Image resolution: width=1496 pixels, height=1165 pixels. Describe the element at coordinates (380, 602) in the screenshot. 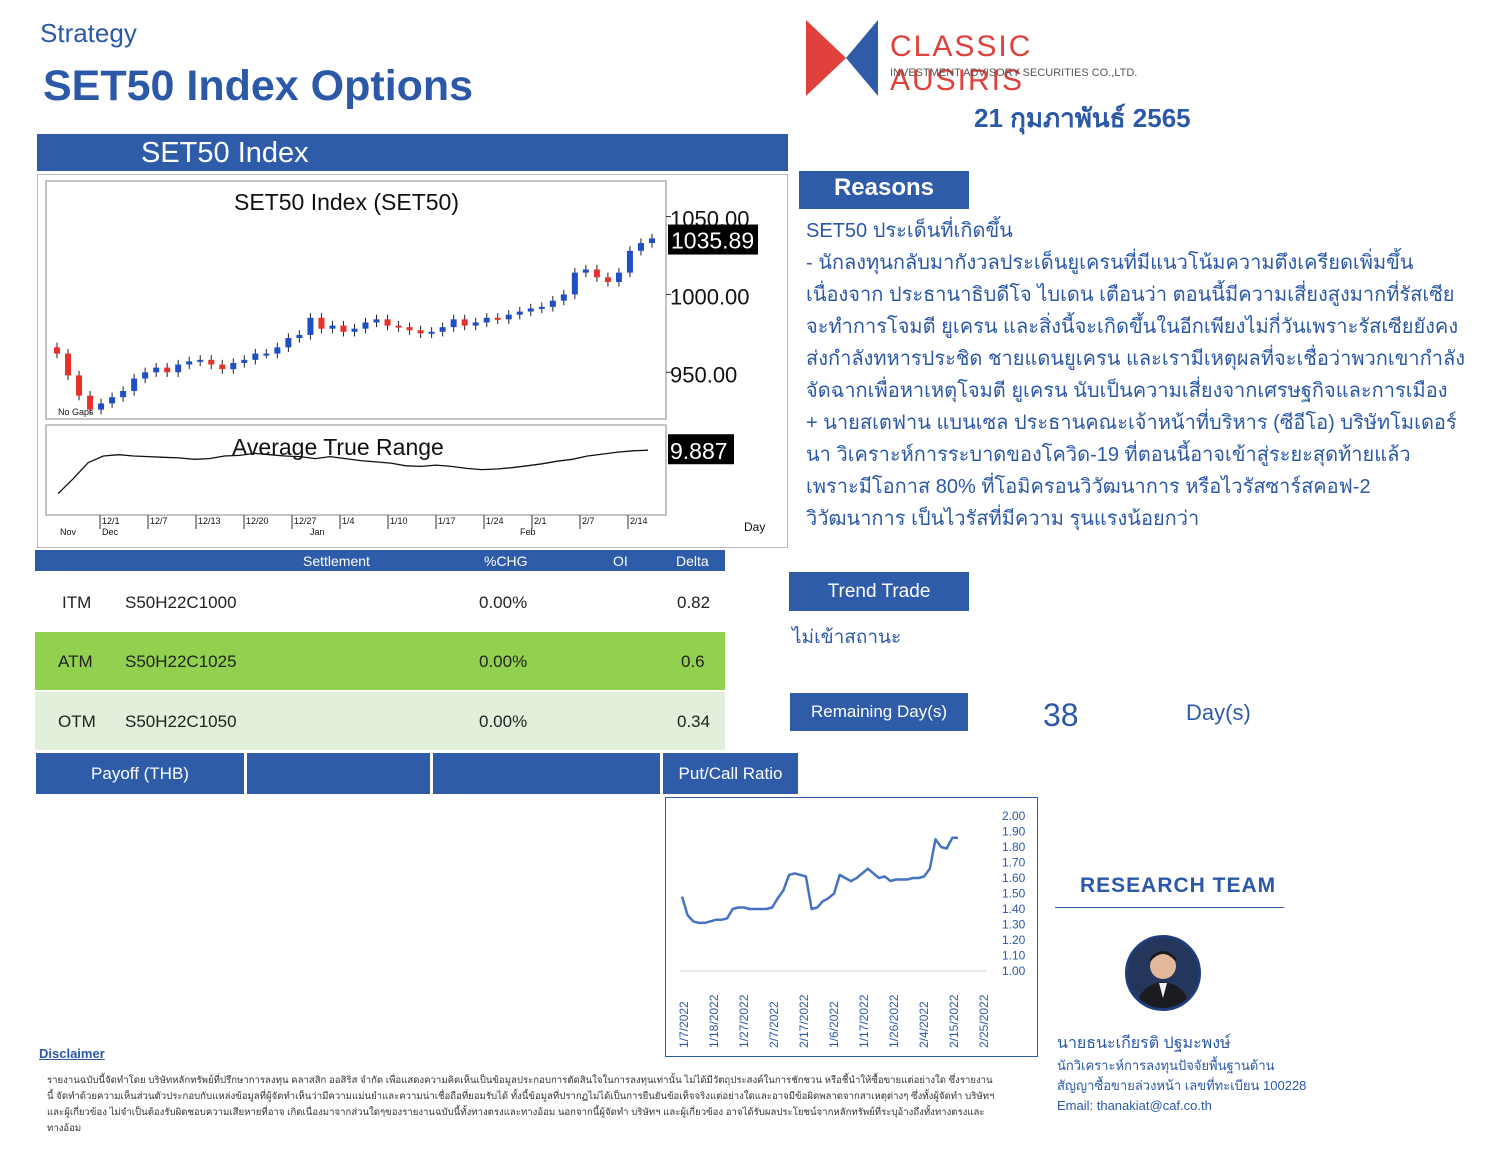

I see `table-row: ITM S50H22C1000 0.00% 0.82` at that location.